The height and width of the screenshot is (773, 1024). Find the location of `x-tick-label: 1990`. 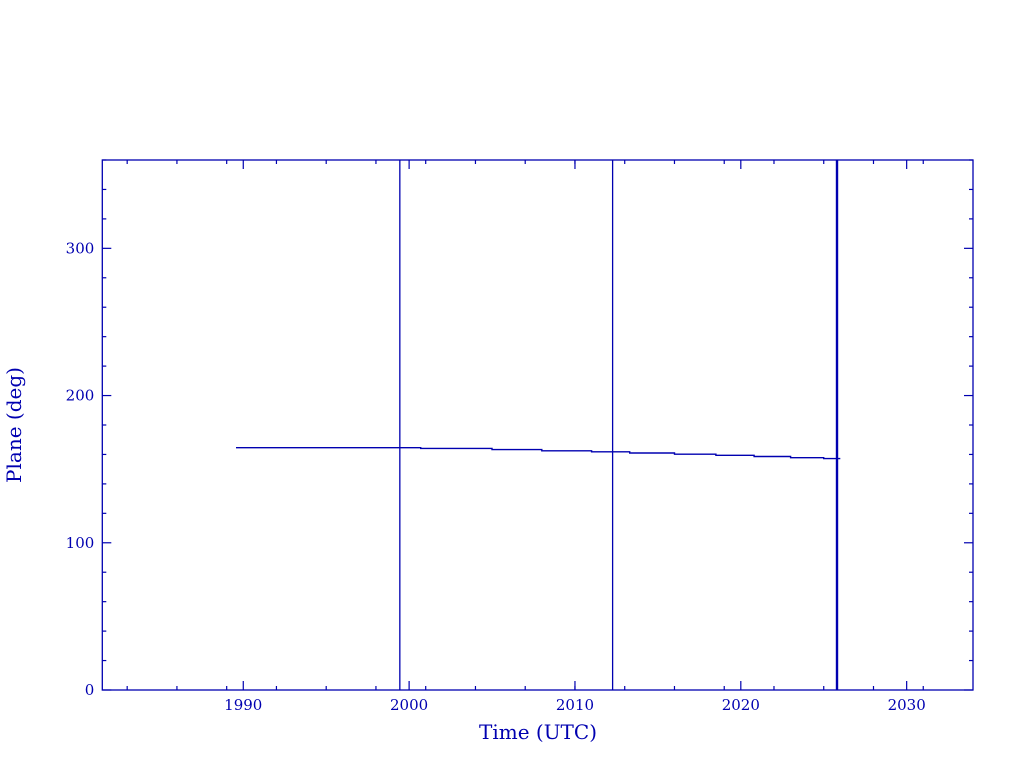

x-tick-label: 1990 is located at coordinates (243, 705).